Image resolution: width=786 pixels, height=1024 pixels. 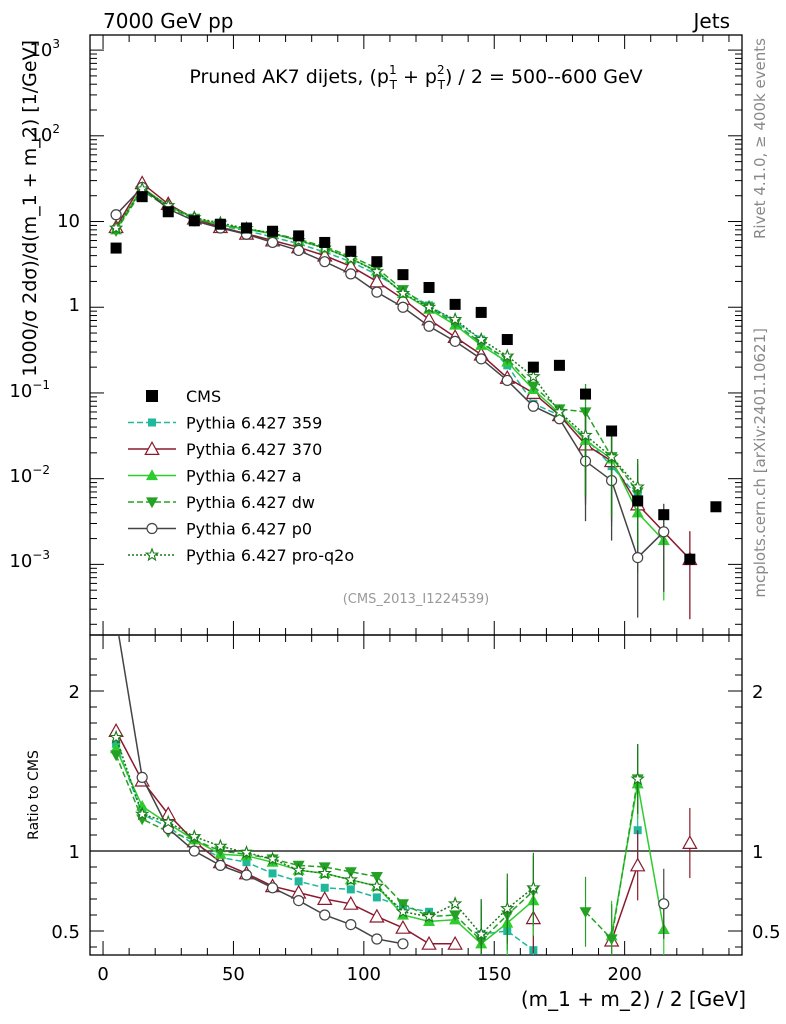 What do you see at coordinates (74, 305) in the screenshot?
I see `y-tick-1: 1` at bounding box center [74, 305].